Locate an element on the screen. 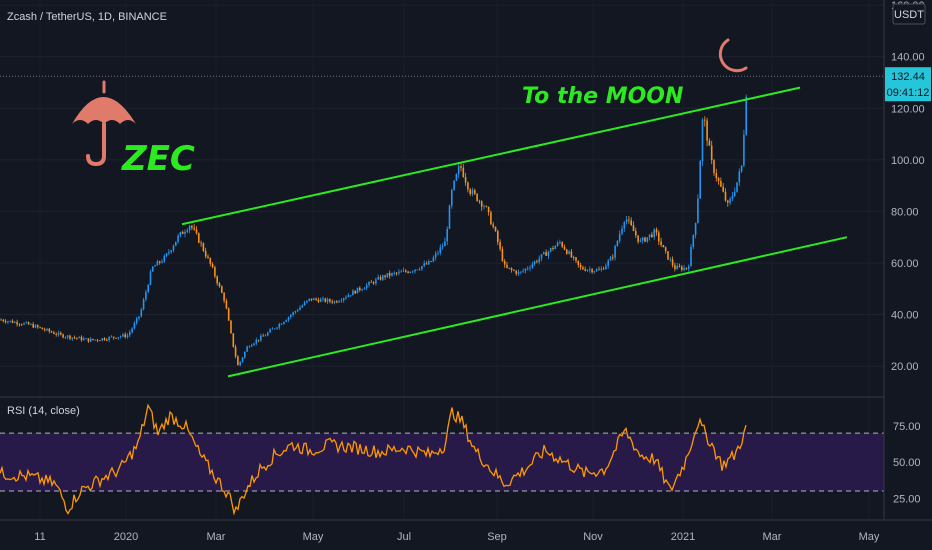  ticker-annotation: ZEC is located at coordinates (158, 159).